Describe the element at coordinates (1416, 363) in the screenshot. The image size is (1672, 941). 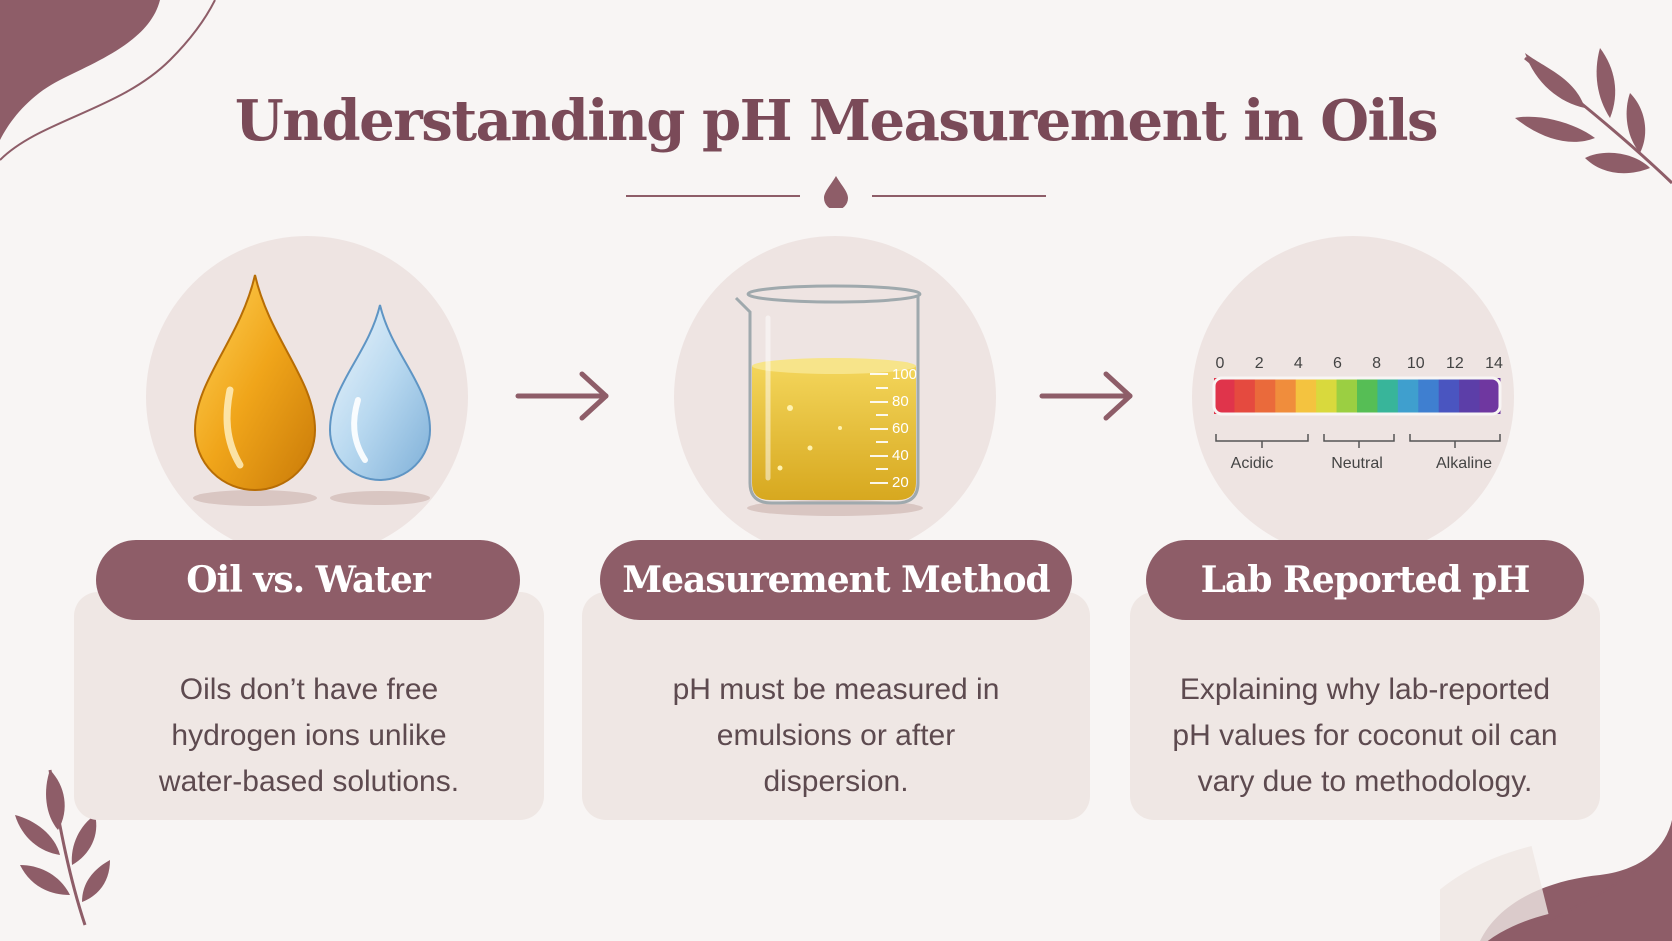
I see `ph-tick-label: 10` at that location.